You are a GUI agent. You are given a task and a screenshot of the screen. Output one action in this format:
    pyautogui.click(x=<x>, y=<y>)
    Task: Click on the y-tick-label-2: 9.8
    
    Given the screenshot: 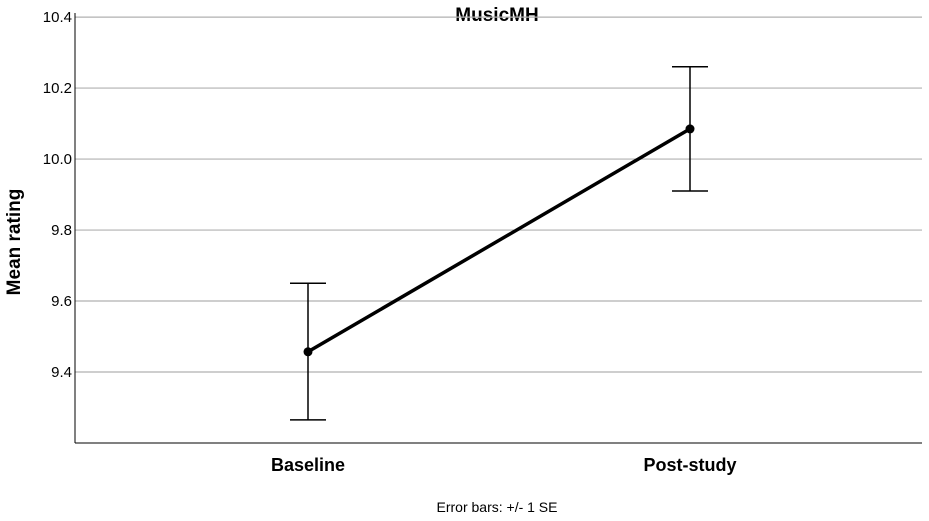 What is the action you would take?
    pyautogui.click(x=61, y=230)
    